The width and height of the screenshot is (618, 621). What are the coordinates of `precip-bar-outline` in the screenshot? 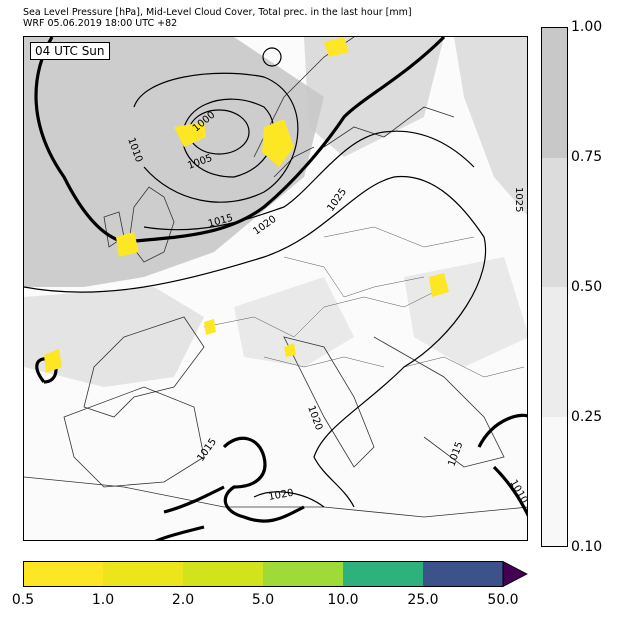 It's located at (263, 574).